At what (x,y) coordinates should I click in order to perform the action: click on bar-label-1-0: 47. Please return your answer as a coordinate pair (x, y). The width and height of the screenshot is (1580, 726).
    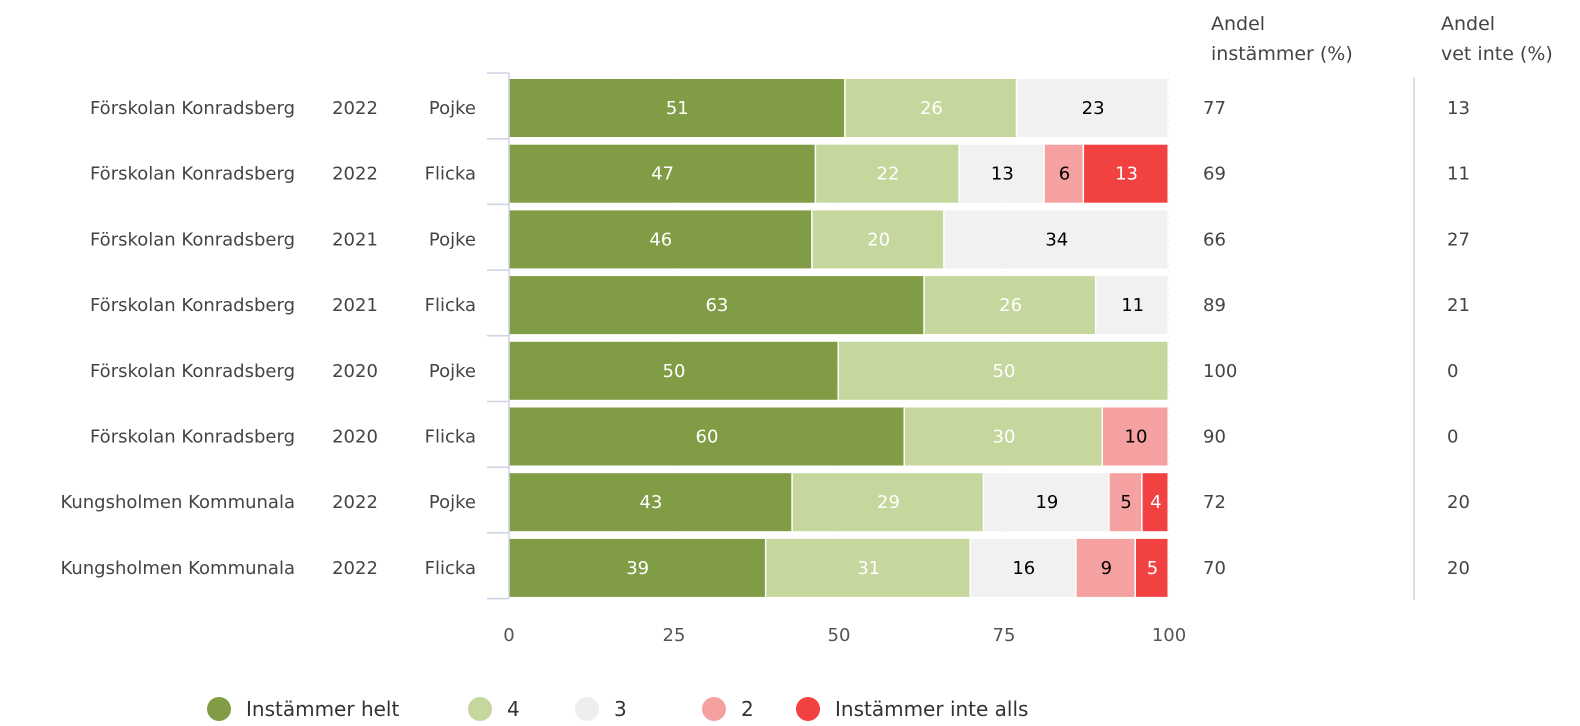
    Looking at the image, I should click on (662, 174).